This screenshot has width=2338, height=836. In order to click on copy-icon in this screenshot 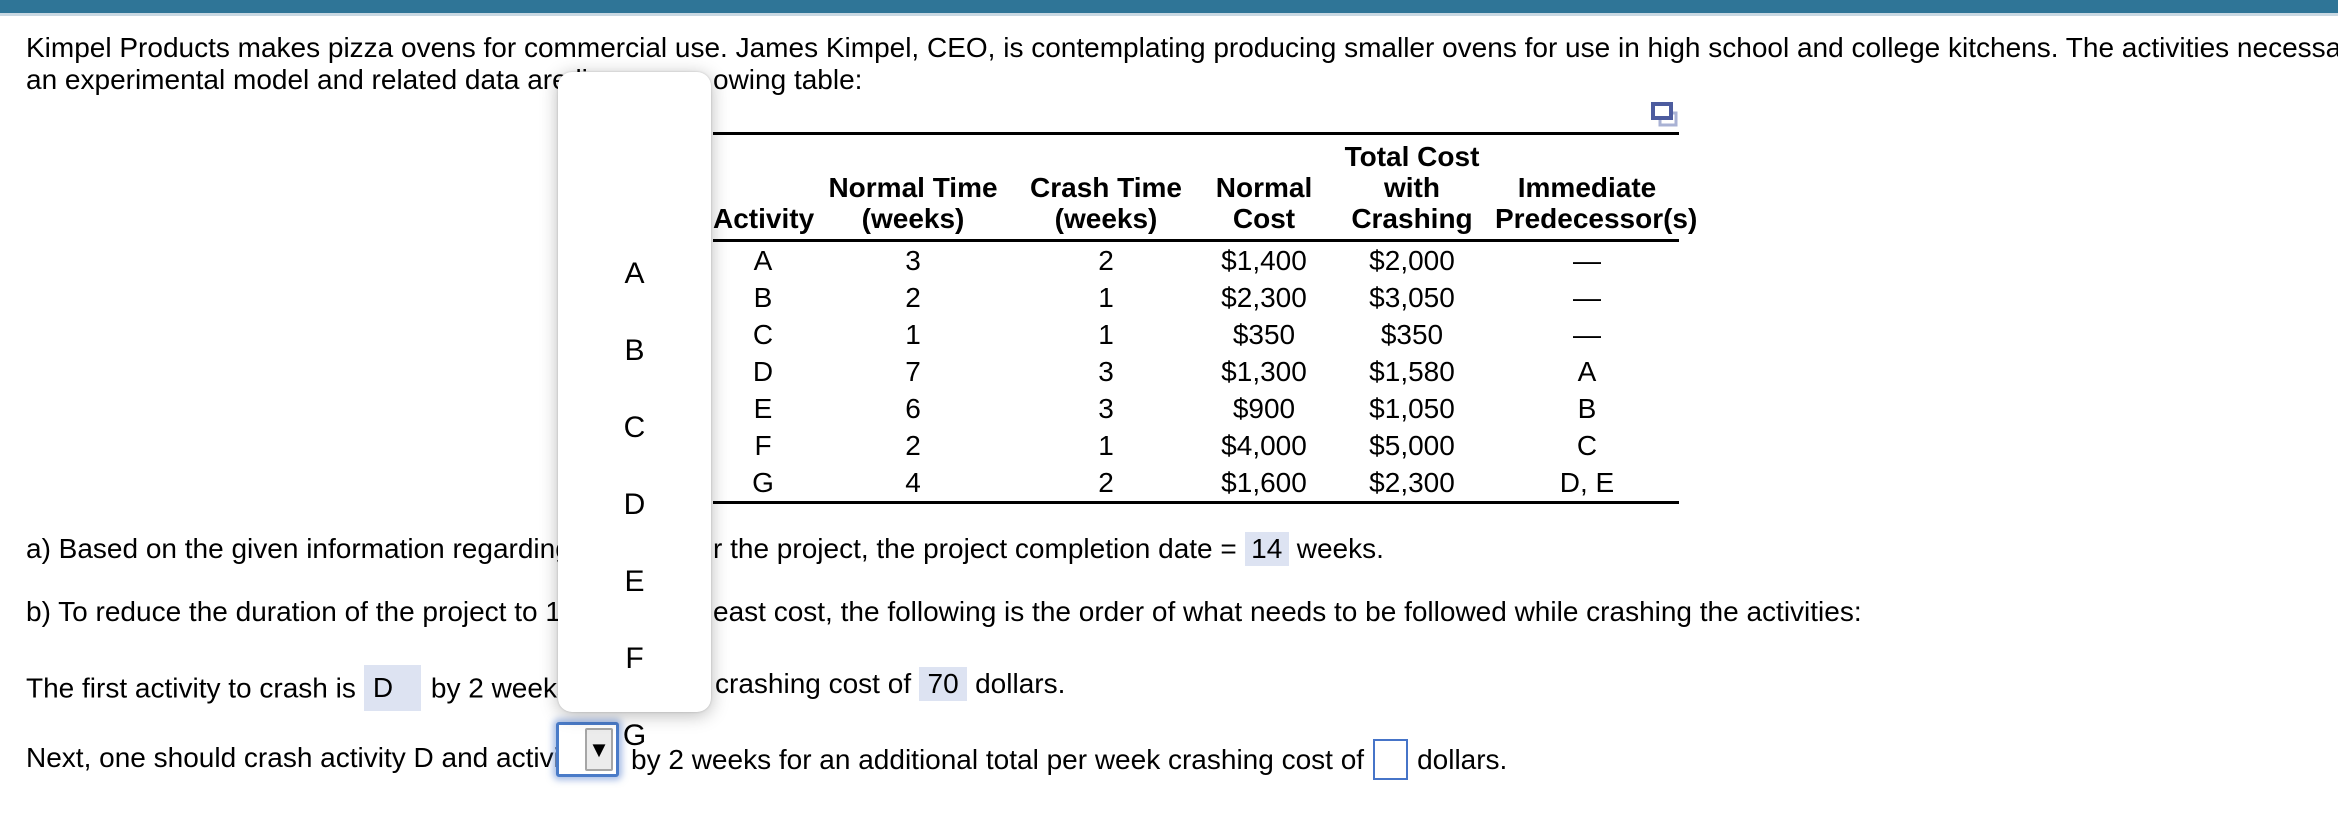, I will do `click(1664, 114)`.